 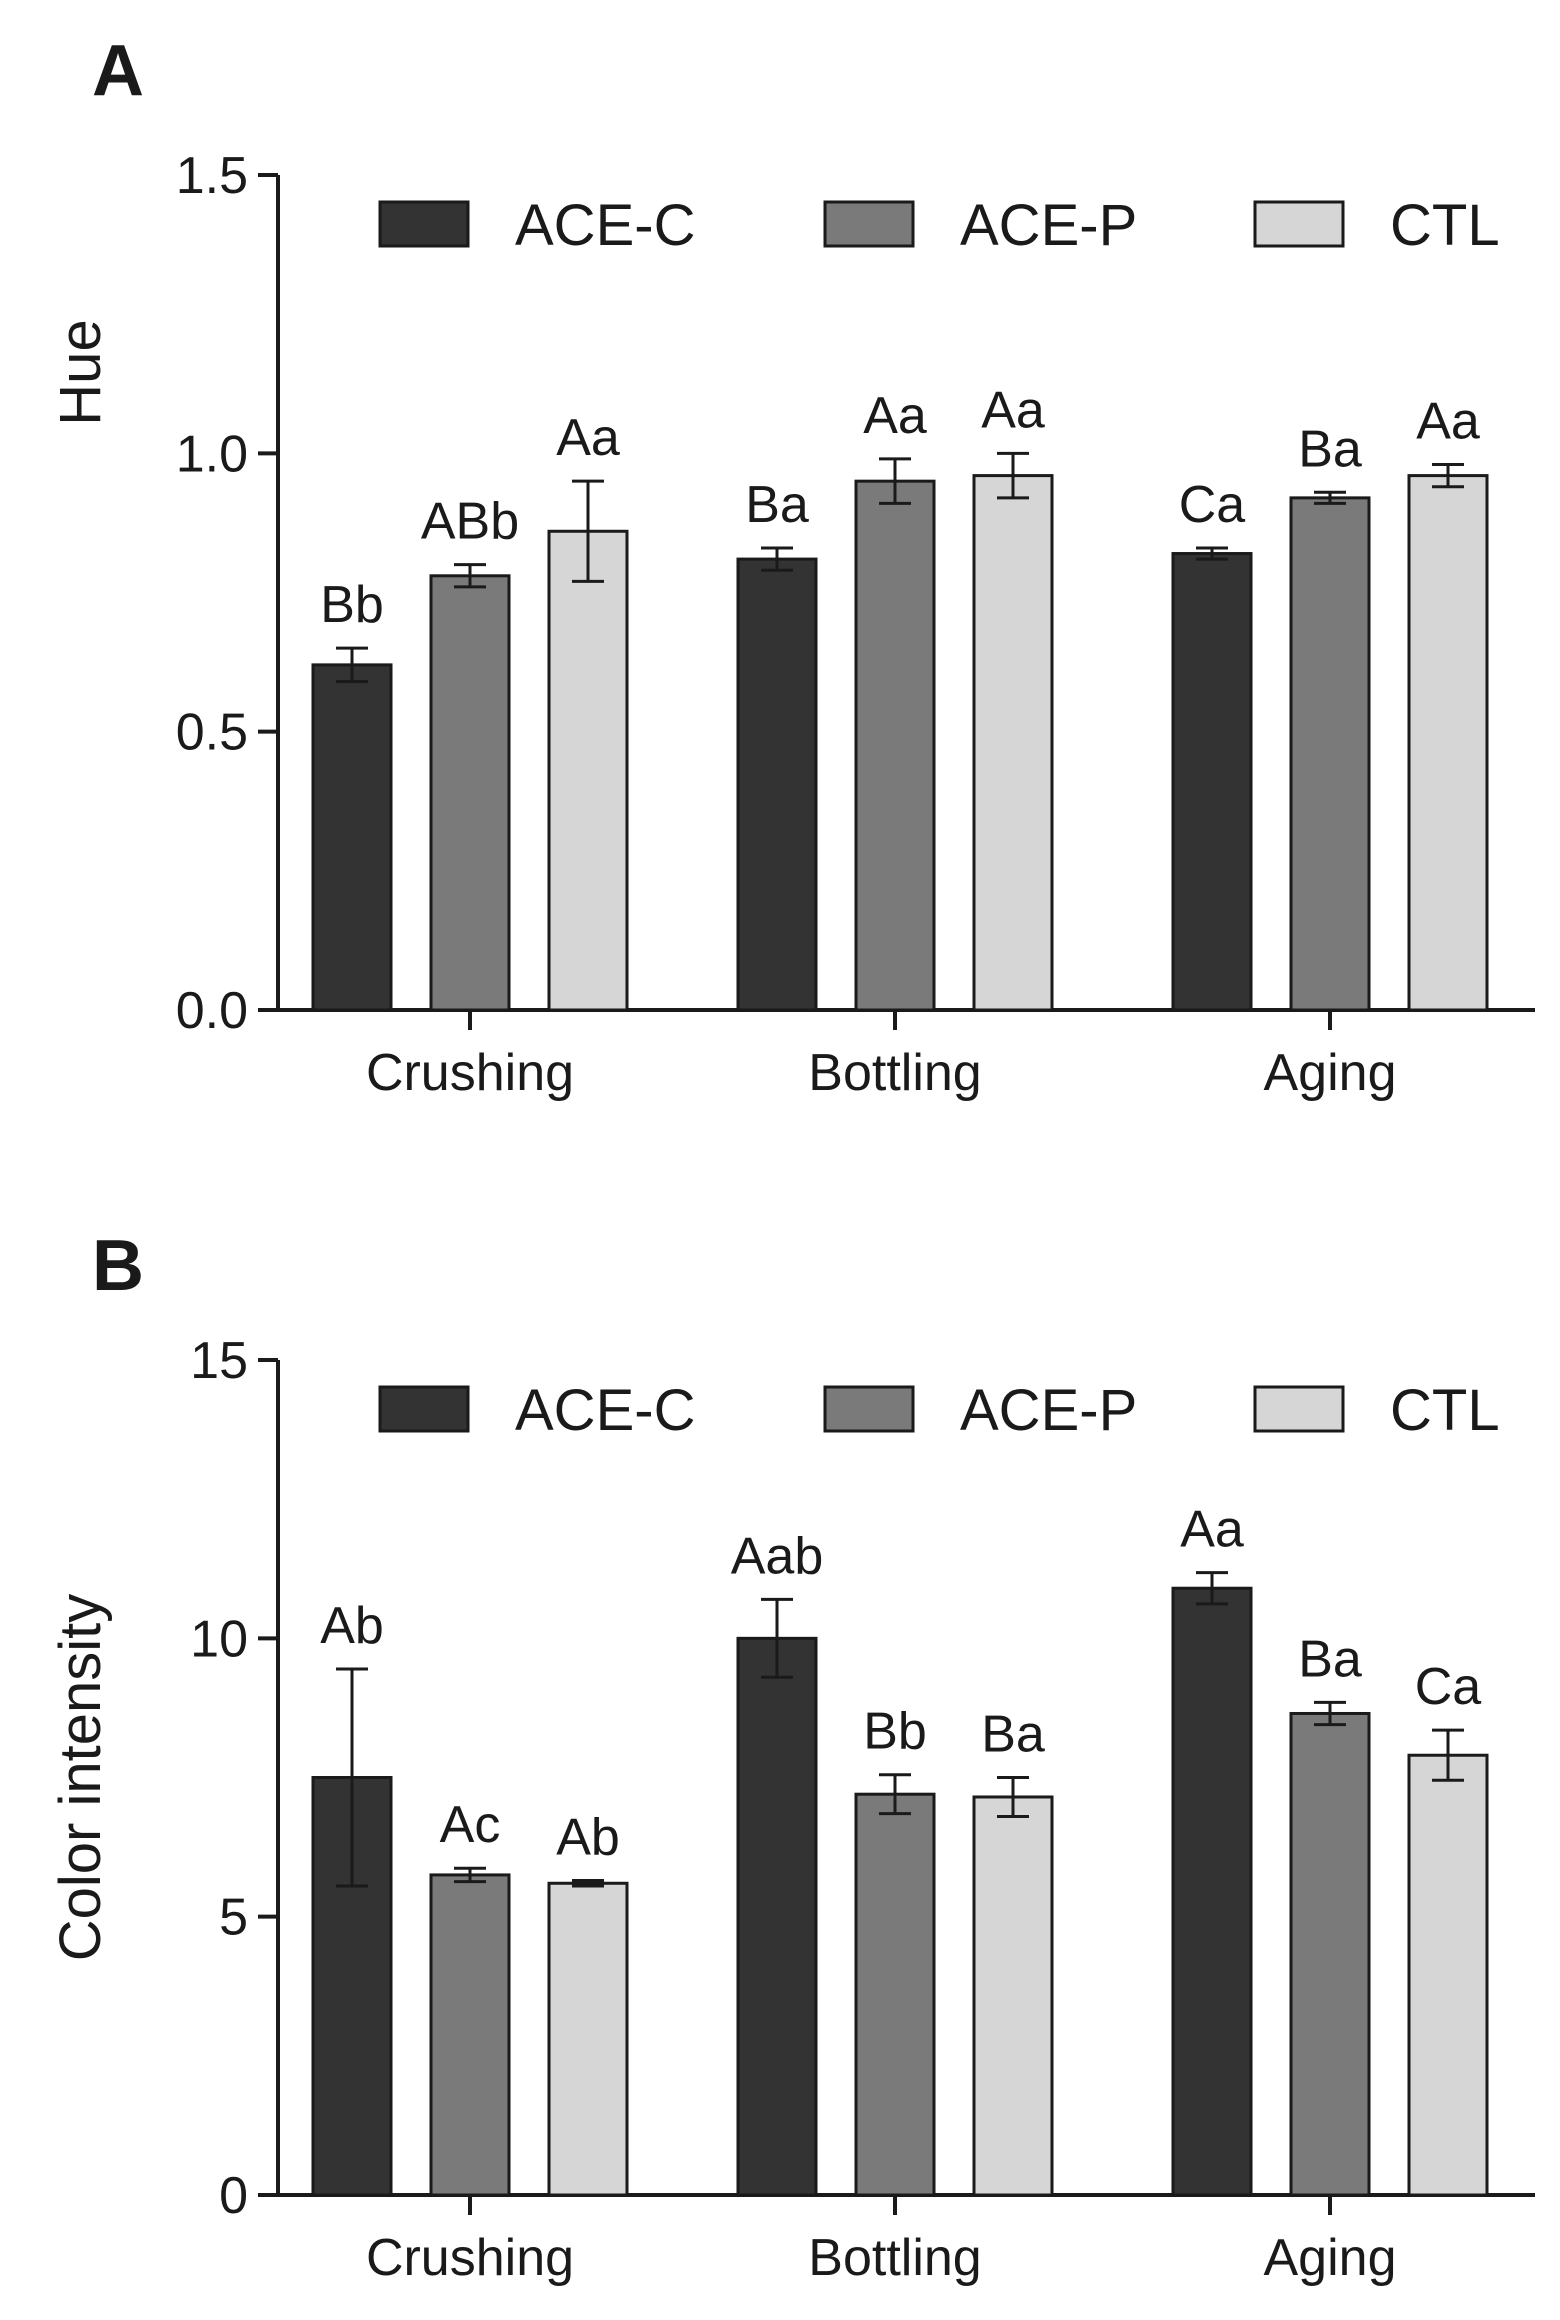 I want to click on y-axis-title: Hue, so click(x=80, y=372).